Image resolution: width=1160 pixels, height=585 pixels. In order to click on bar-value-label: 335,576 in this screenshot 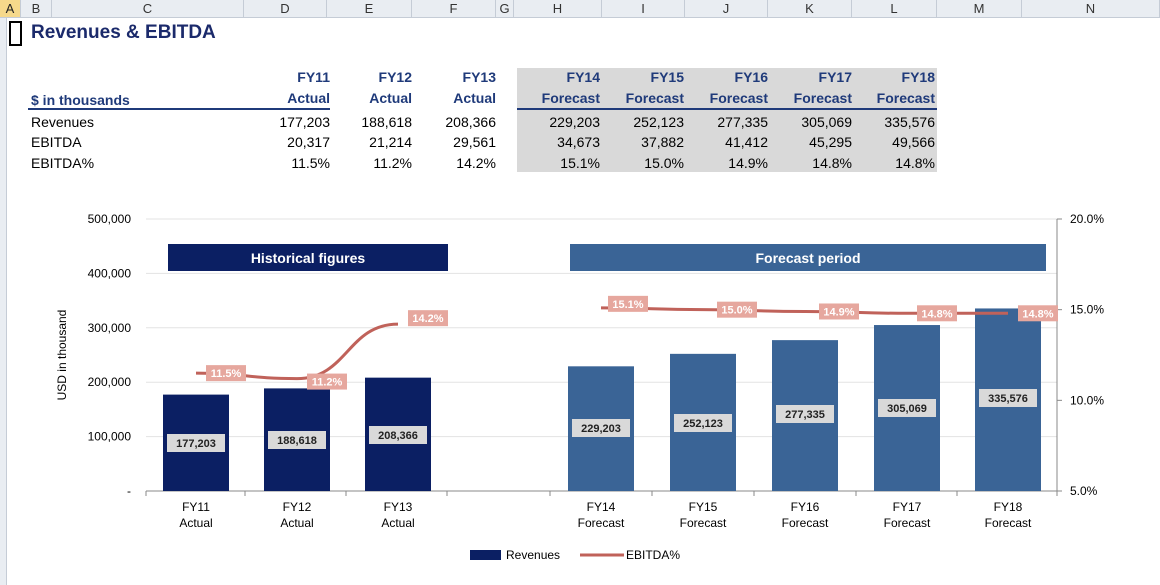, I will do `click(1008, 399)`.